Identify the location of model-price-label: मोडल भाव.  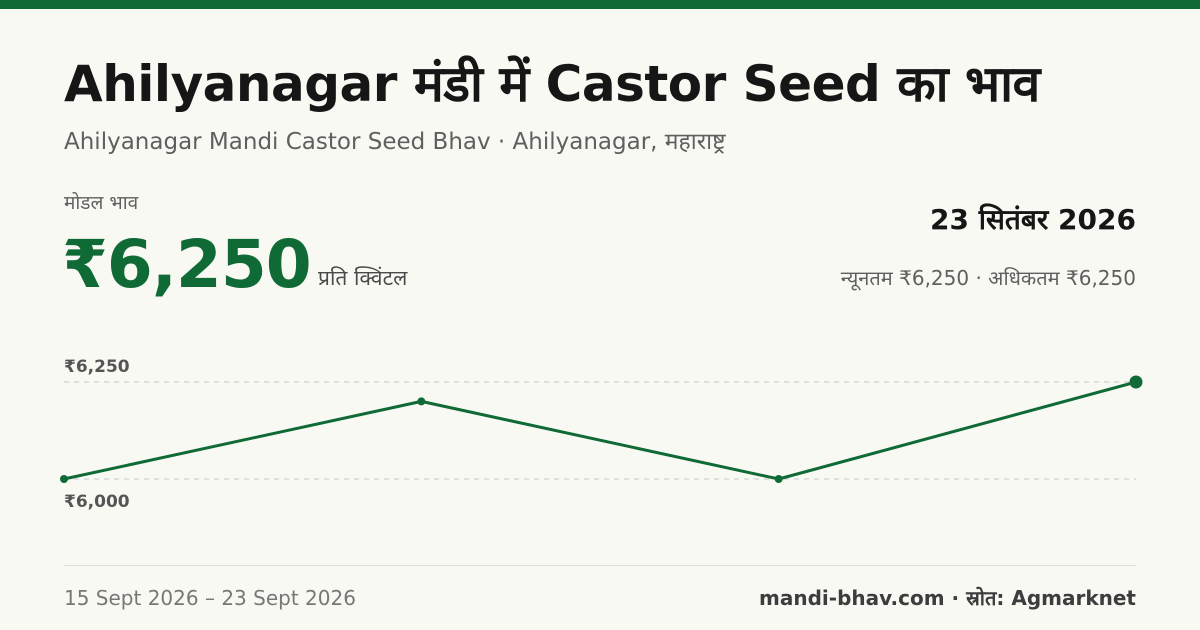
(101, 203).